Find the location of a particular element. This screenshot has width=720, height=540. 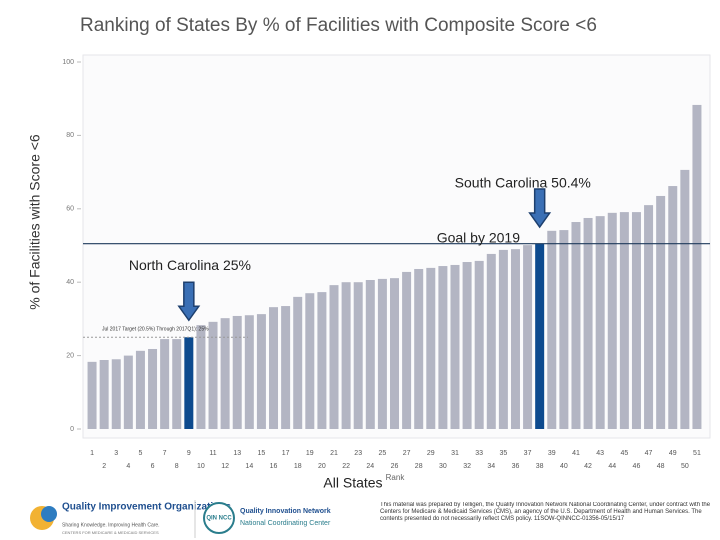

arrow is located at coordinates (189, 301).